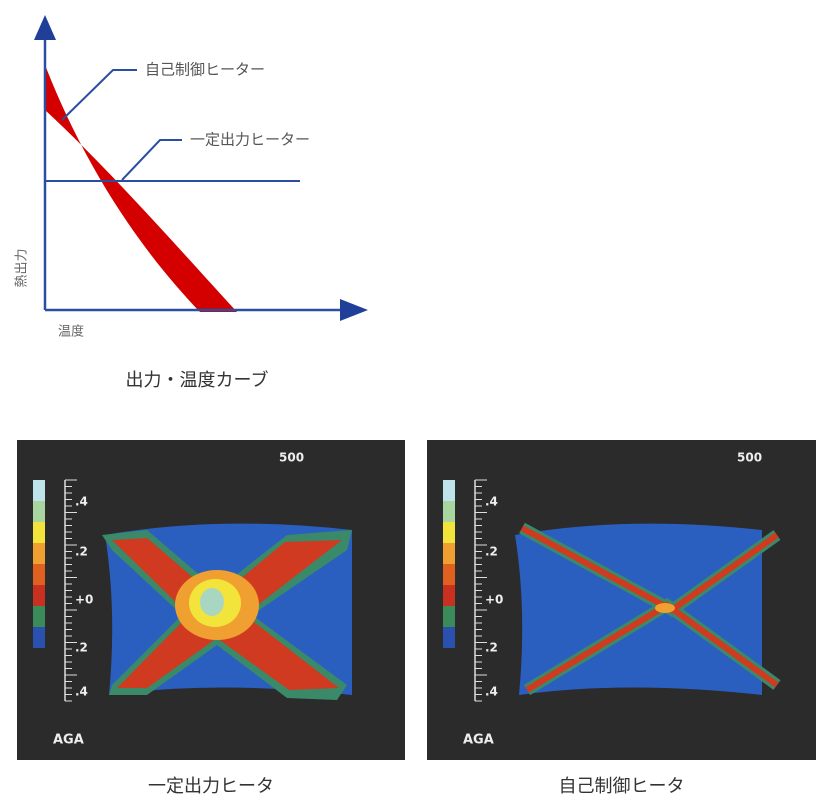 The image size is (816, 799). What do you see at coordinates (71, 332) in the screenshot?
I see `axis-label: 温度` at bounding box center [71, 332].